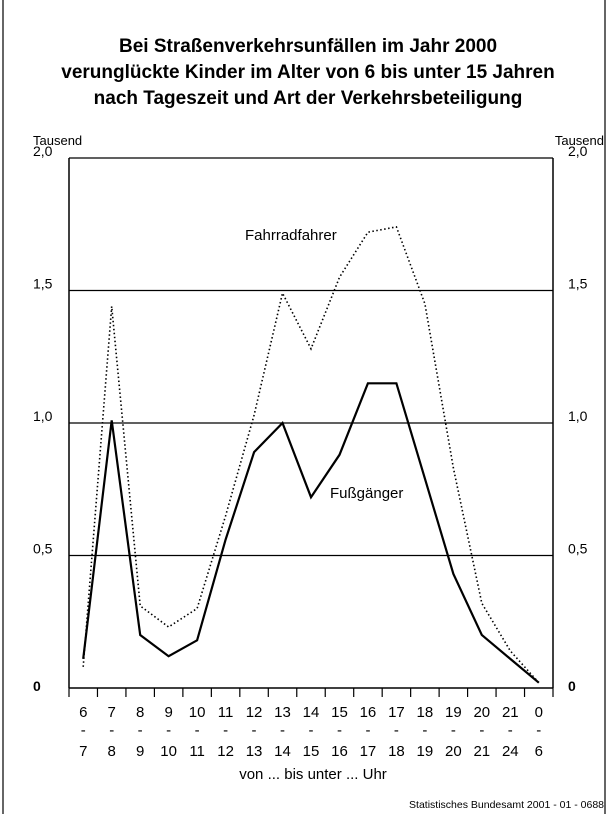 The width and height of the screenshot is (608, 819). Describe the element at coordinates (396, 751) in the screenshot. I see `x-category-to: 18` at that location.